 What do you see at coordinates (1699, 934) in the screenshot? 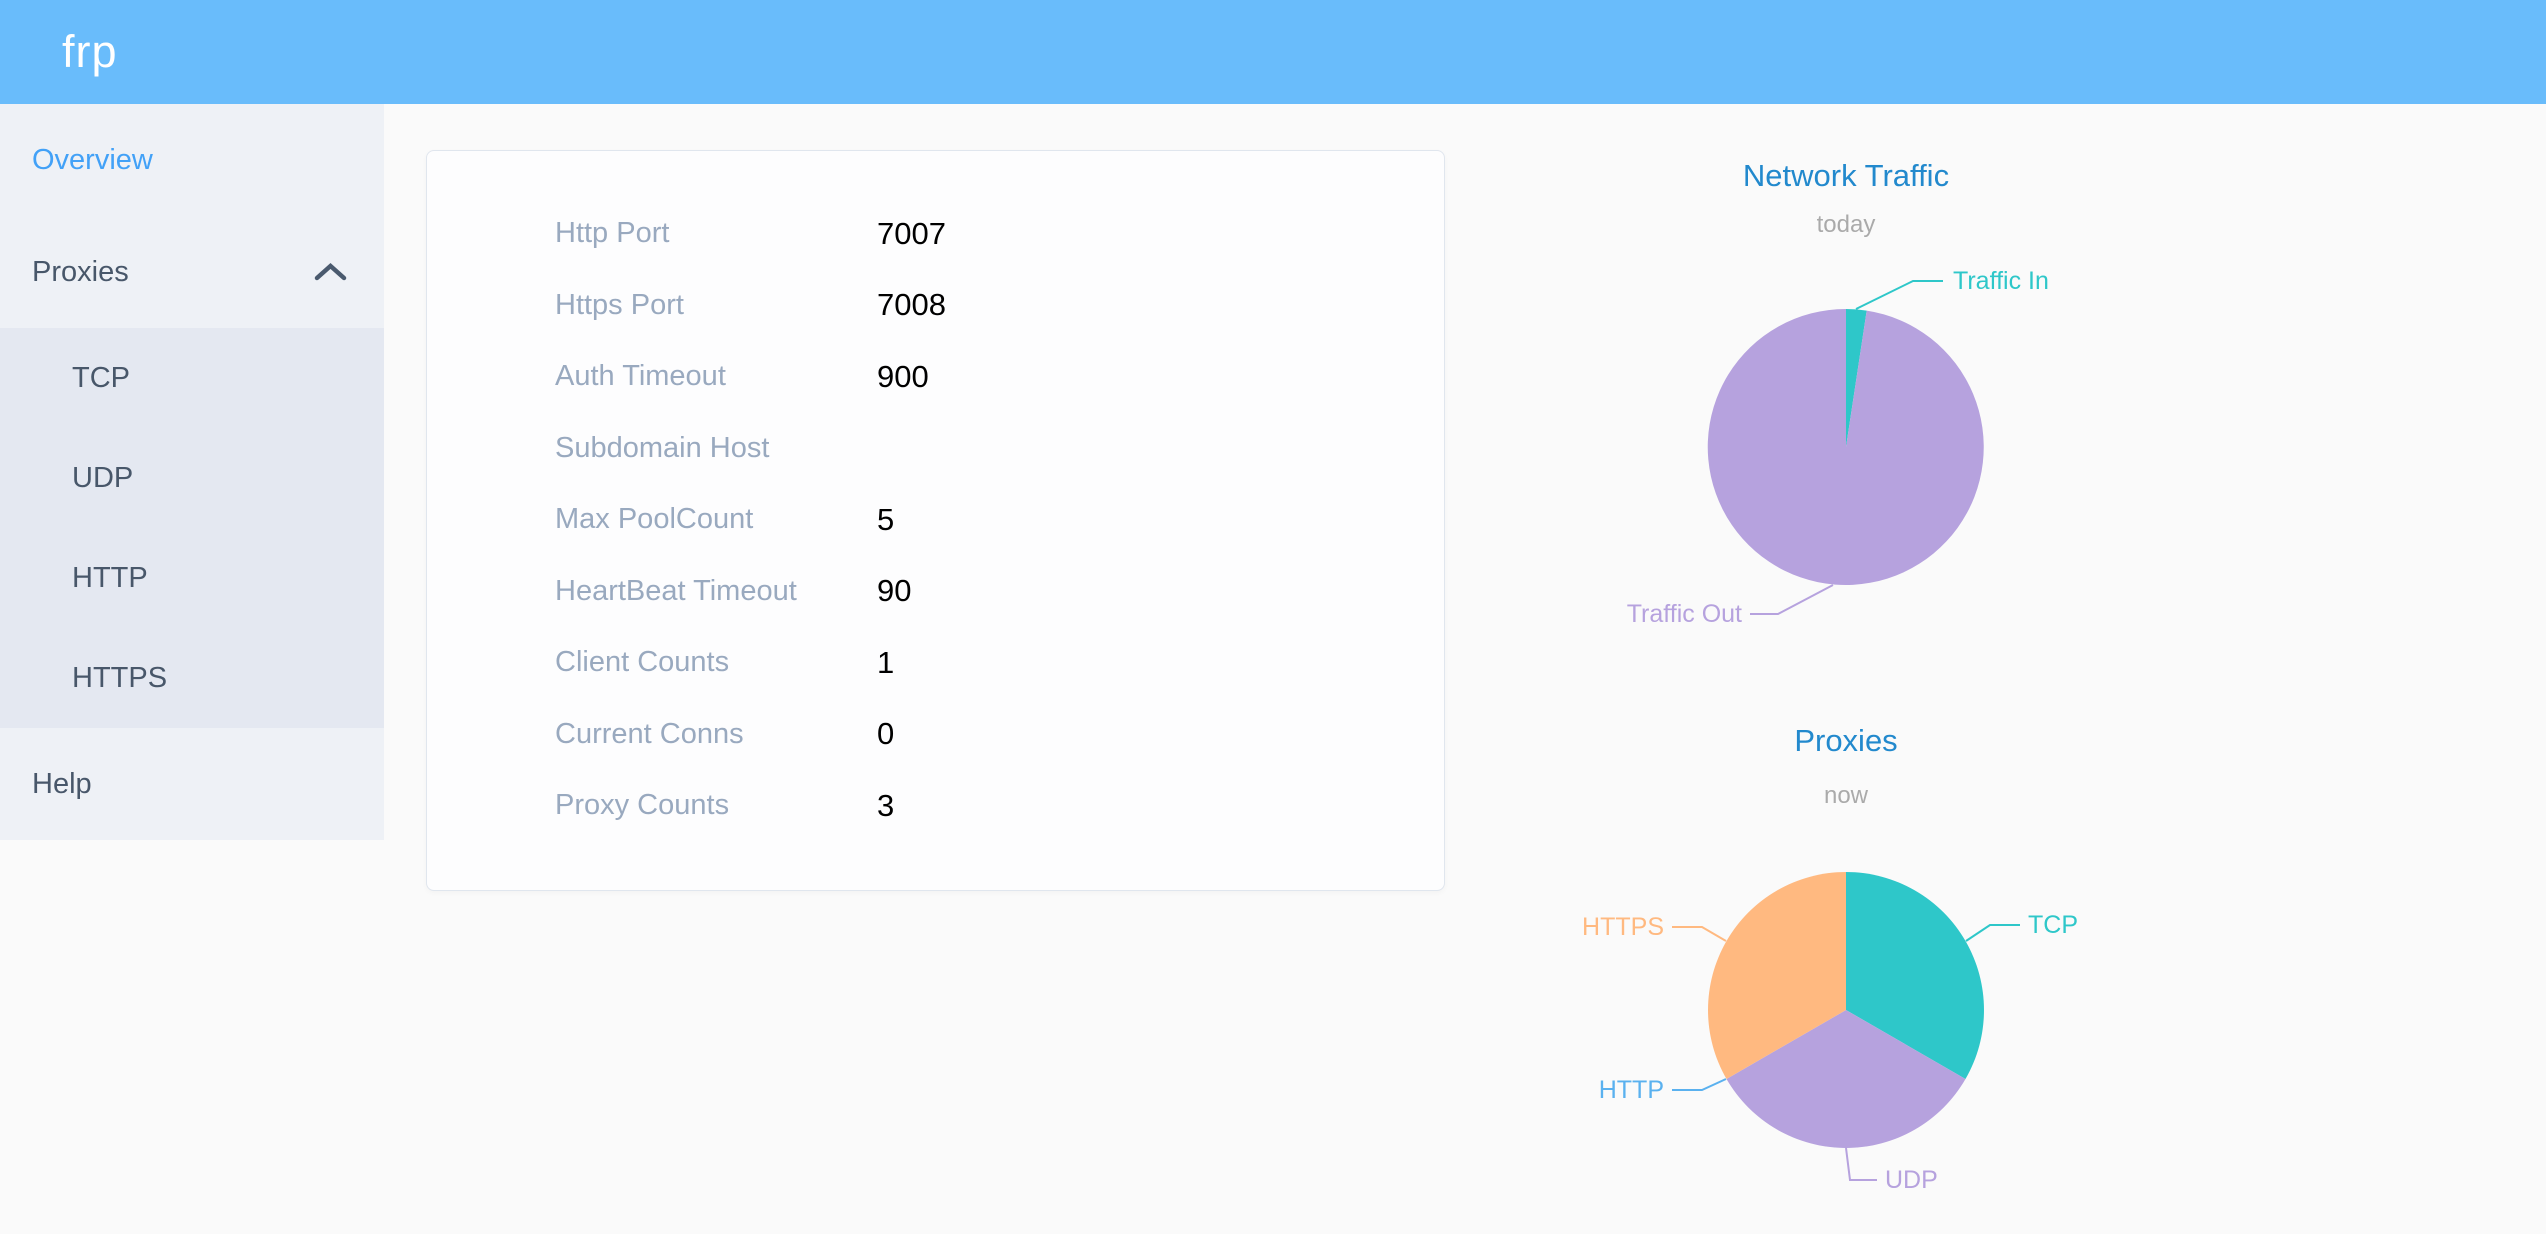
I see `https-leader-line` at bounding box center [1699, 934].